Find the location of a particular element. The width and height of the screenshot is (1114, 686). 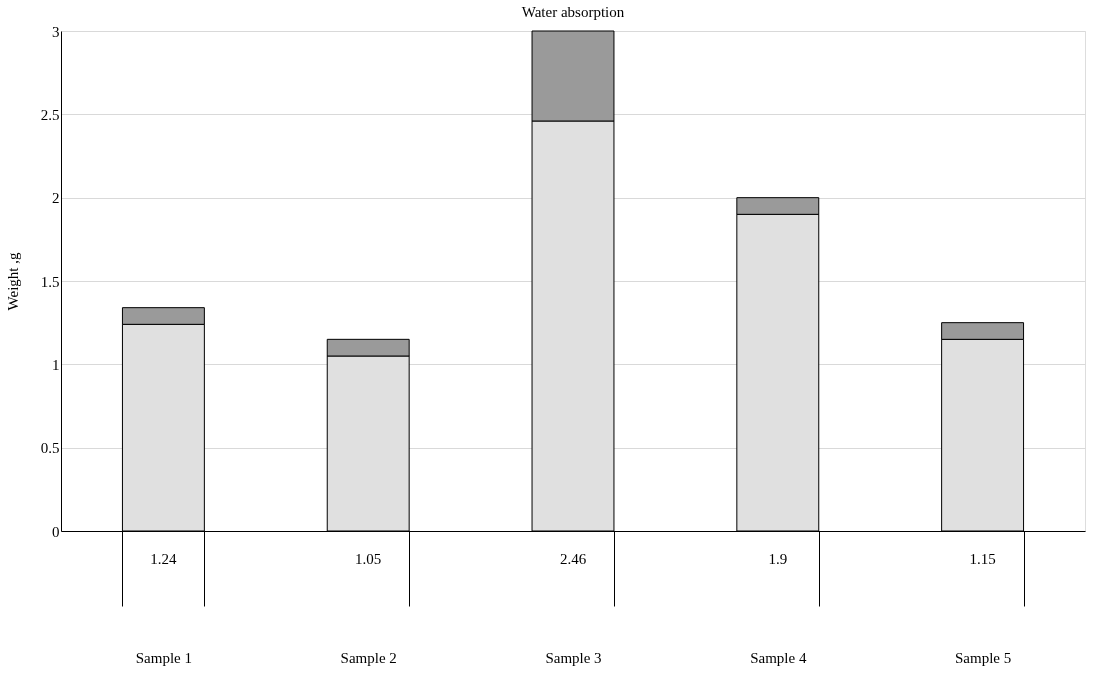

y-tick-label: 1 is located at coordinates (56, 364).